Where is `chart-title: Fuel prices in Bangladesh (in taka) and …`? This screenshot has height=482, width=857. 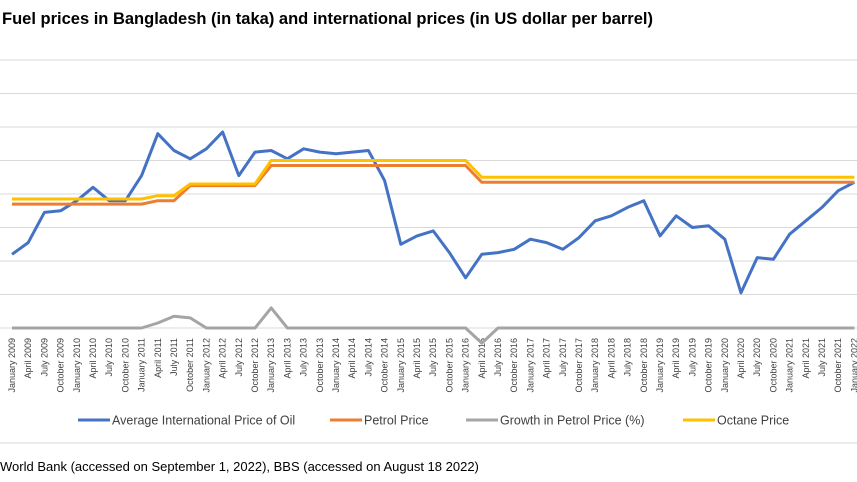
chart-title: Fuel prices in Bangladesh (in taka) and … is located at coordinates (327, 19).